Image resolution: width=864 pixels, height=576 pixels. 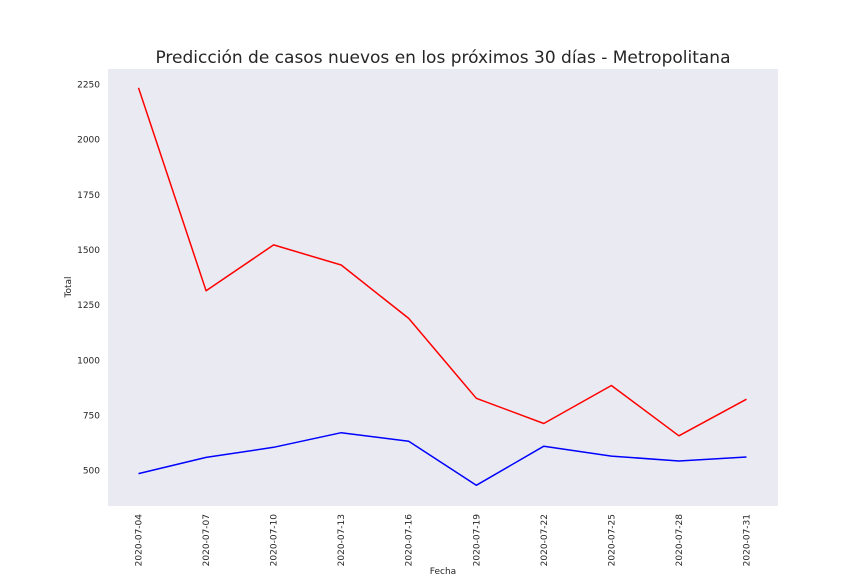 What do you see at coordinates (88, 141) in the screenshot?
I see `y-tick-label: 2000` at bounding box center [88, 141].